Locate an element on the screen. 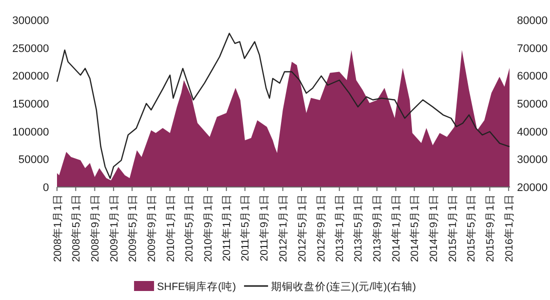  legend-label: 期铜收盘价(连三)(元/吨)(右轴) is located at coordinates (343, 286).